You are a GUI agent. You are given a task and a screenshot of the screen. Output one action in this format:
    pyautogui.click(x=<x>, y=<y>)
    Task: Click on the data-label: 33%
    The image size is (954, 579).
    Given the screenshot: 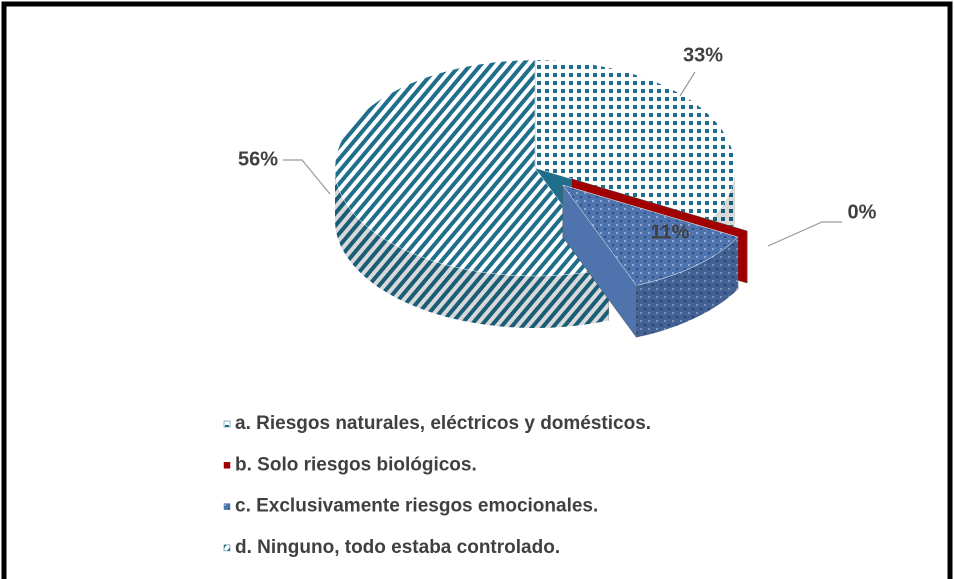 What is the action you would take?
    pyautogui.click(x=703, y=55)
    